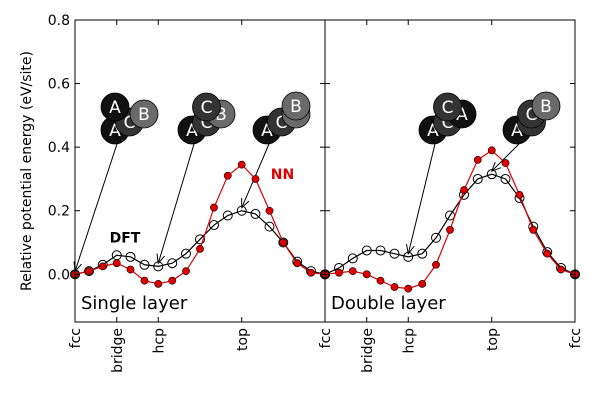 The height and width of the screenshot is (404, 600). Describe the element at coordinates (330, 118) in the screenshot. I see `atom-stack-layer: ACBAACBCACBBACACACCB` at that location.